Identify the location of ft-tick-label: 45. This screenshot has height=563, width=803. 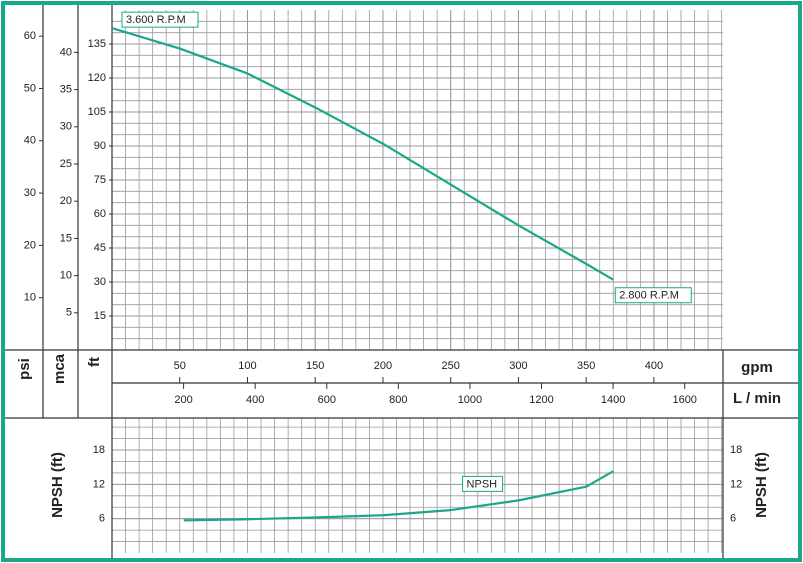
(100, 248).